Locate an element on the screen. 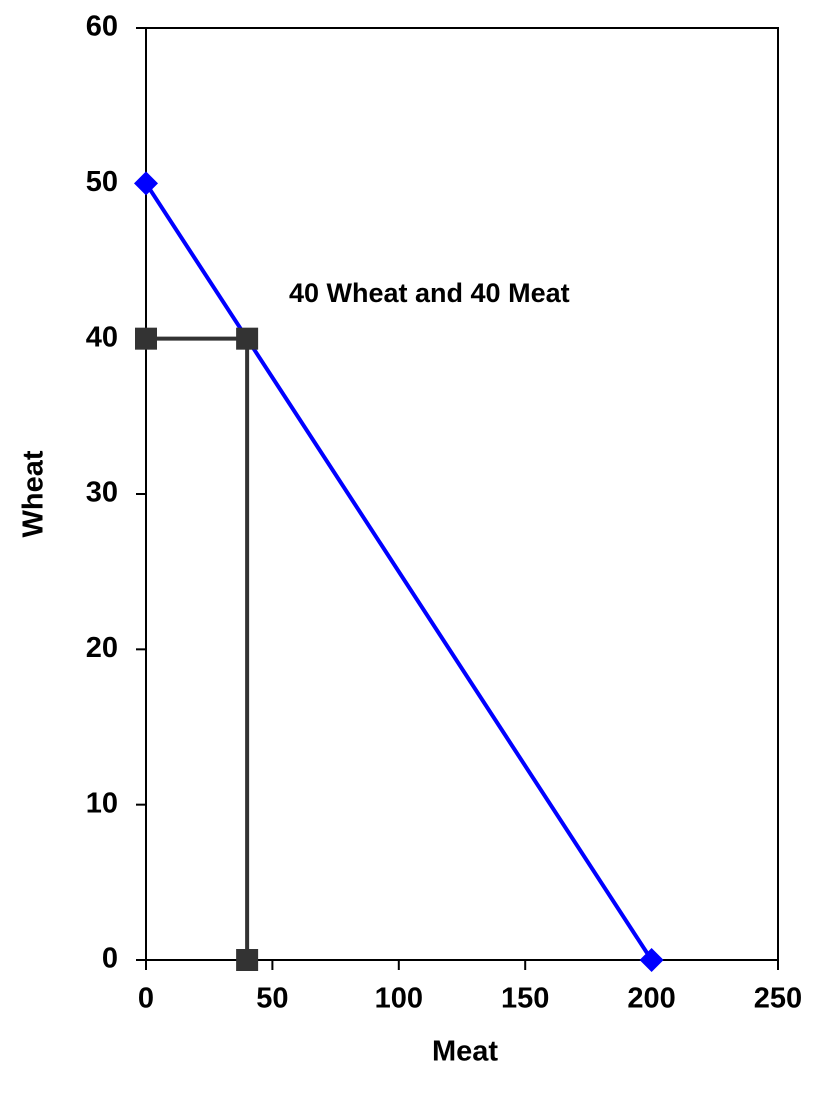 This screenshot has height=1100, width=823. y-tick-label: 40 is located at coordinates (102, 337).